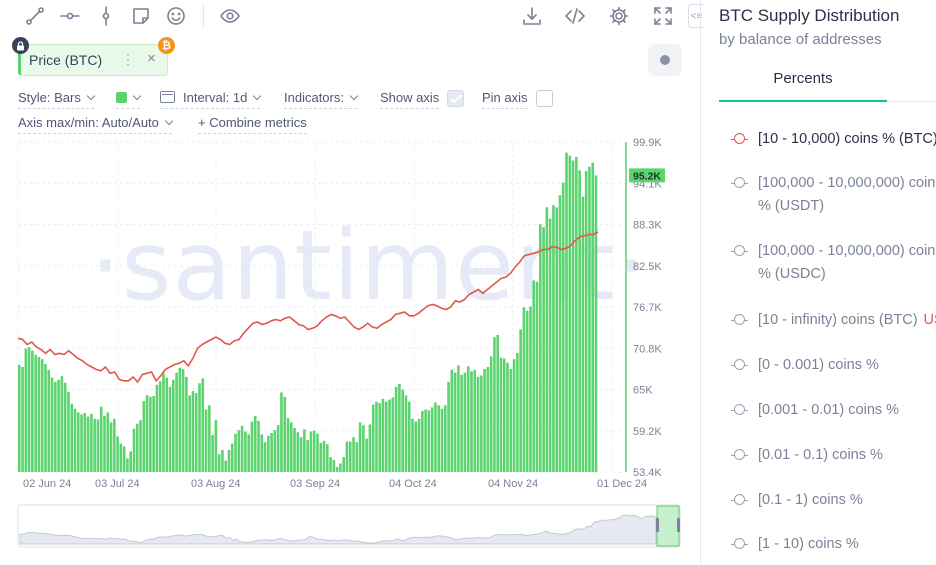 The image size is (936, 565). I want to click on metric-list-item: [1 - 10) coins %, so click(795, 544).